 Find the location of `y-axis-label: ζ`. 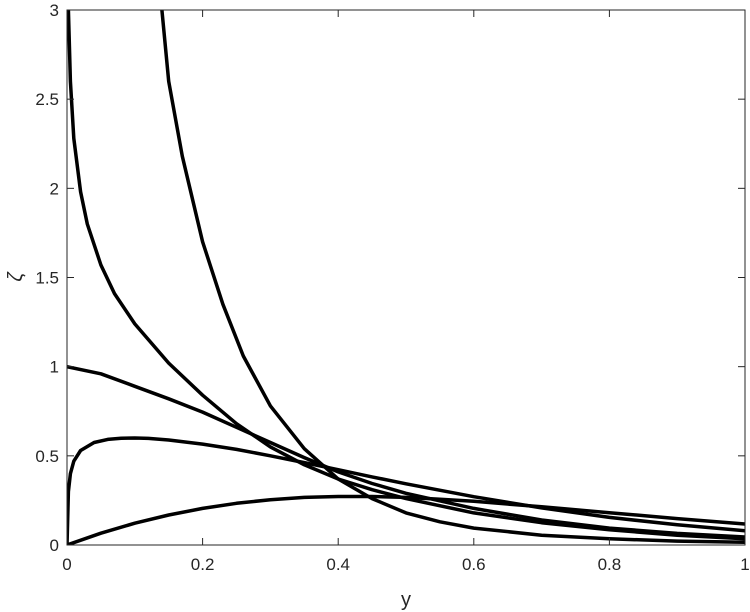

y-axis-label: ζ is located at coordinates (16, 276).